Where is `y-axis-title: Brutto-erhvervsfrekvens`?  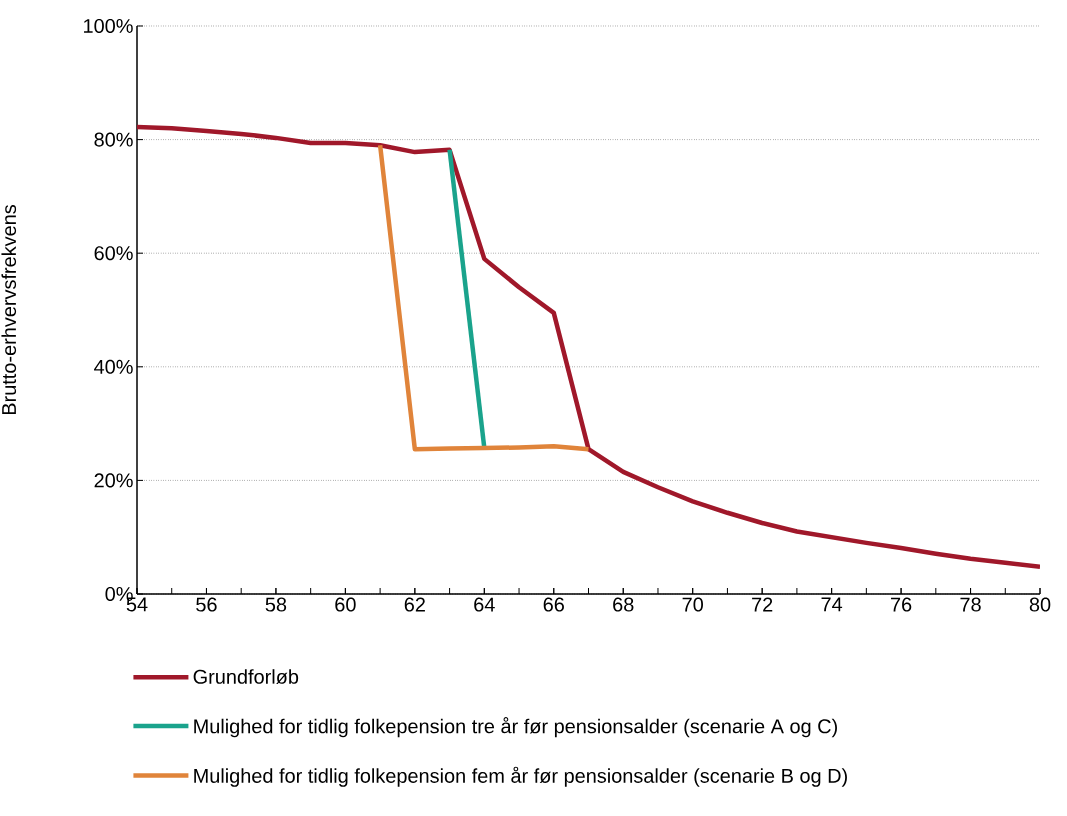
y-axis-title: Brutto-erhvervsfrekvens is located at coordinates (9, 309).